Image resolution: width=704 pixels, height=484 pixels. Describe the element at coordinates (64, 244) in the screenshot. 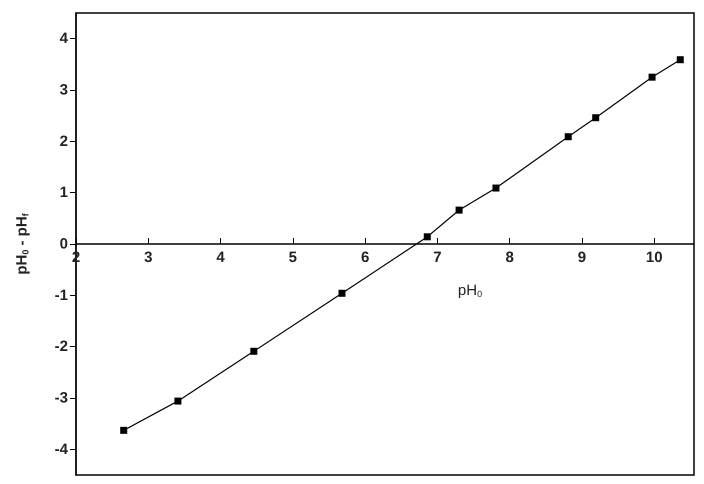

I see `y-tick-label: 0` at that location.